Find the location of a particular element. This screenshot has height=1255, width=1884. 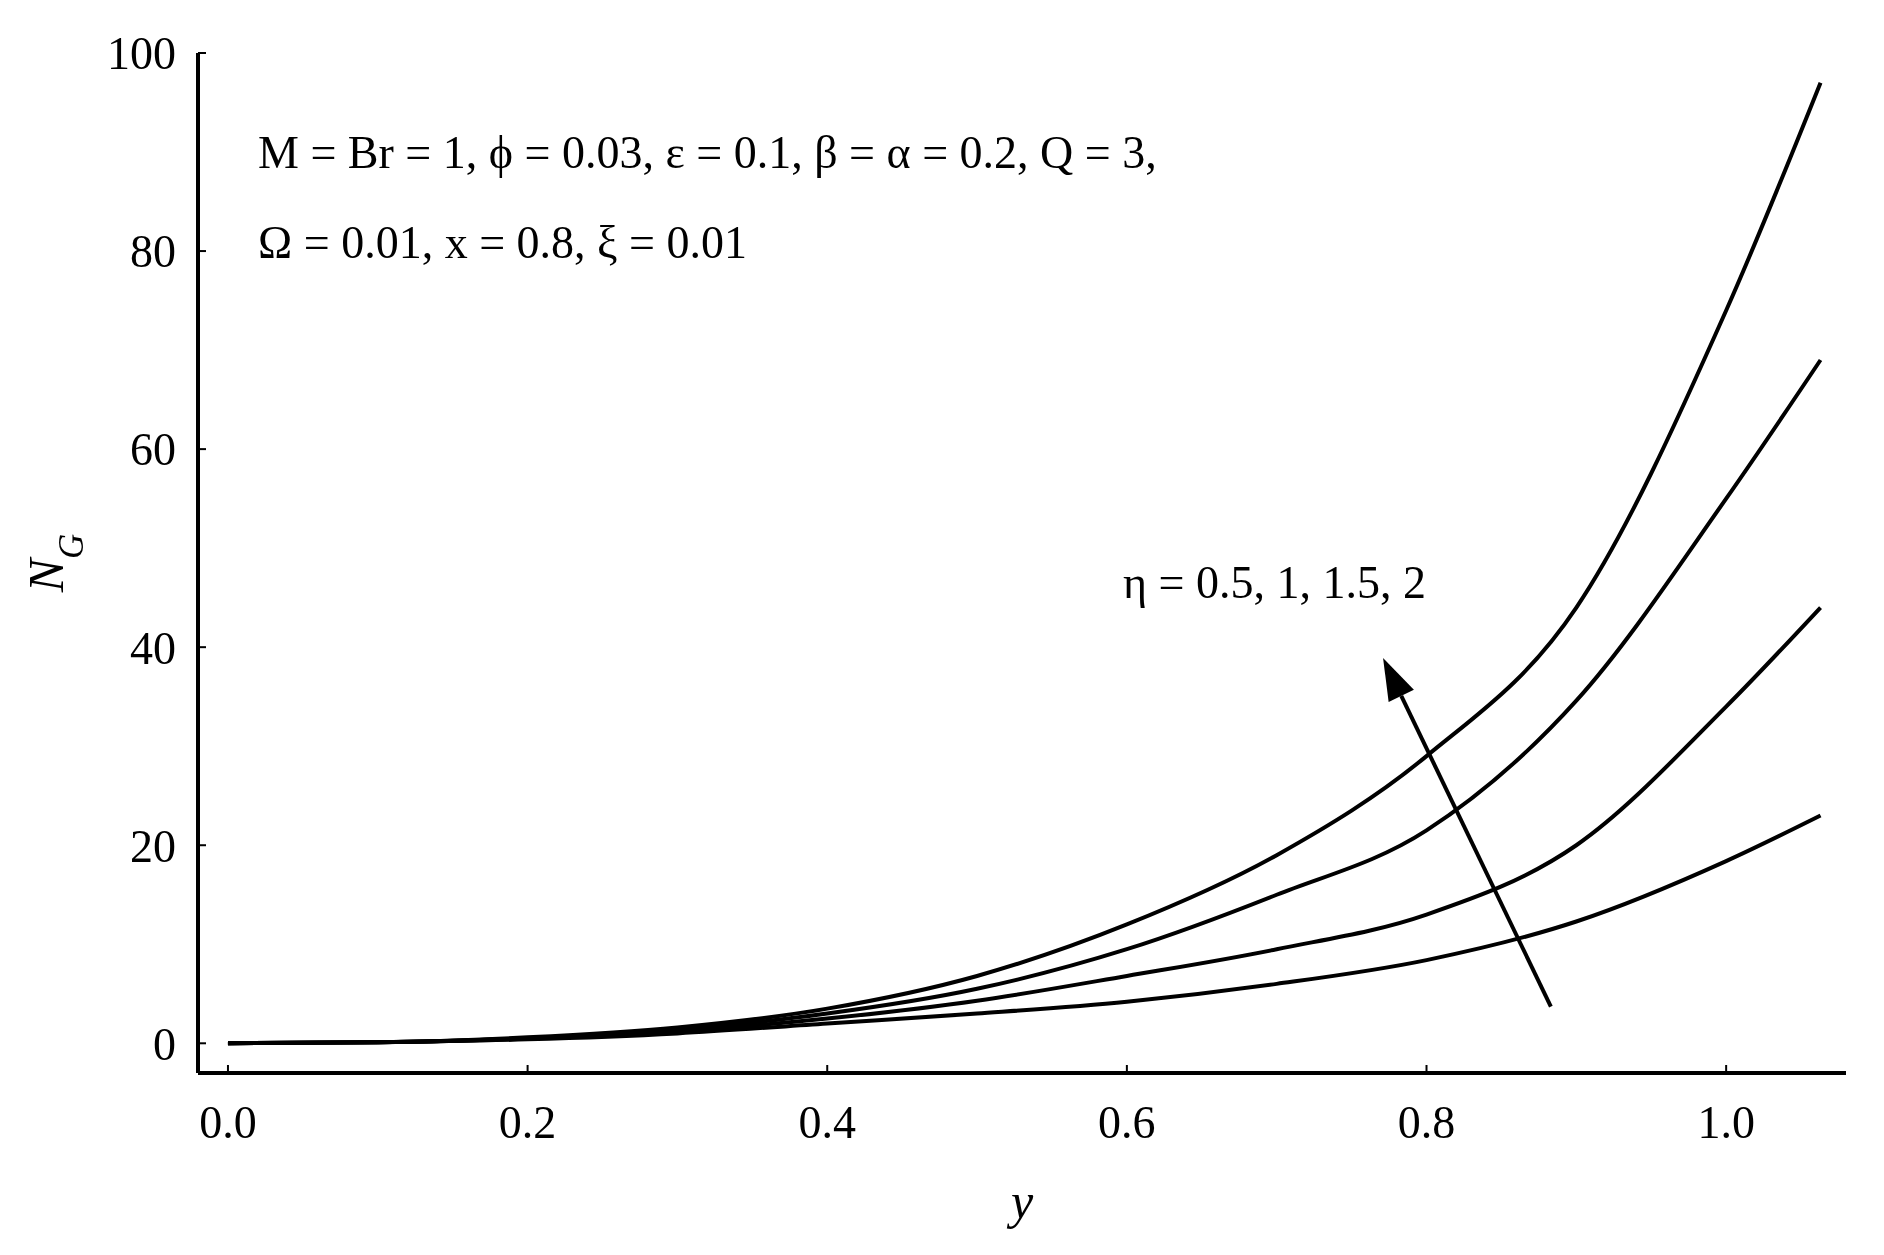

x-axis-title: y is located at coordinates (1019, 1201).